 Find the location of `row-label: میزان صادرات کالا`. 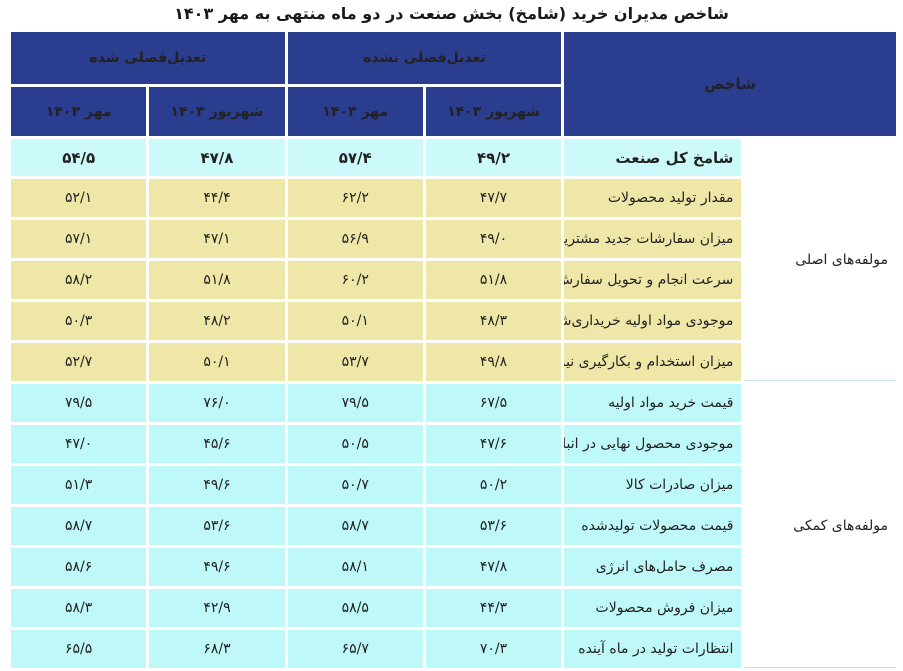

row-label: میزان صادرات کالا is located at coordinates (653, 485).